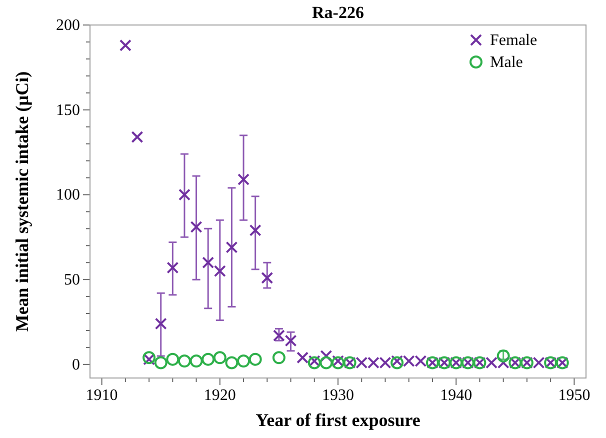 Image resolution: width=606 pixels, height=438 pixels. I want to click on legend-label: Male, so click(506, 62).